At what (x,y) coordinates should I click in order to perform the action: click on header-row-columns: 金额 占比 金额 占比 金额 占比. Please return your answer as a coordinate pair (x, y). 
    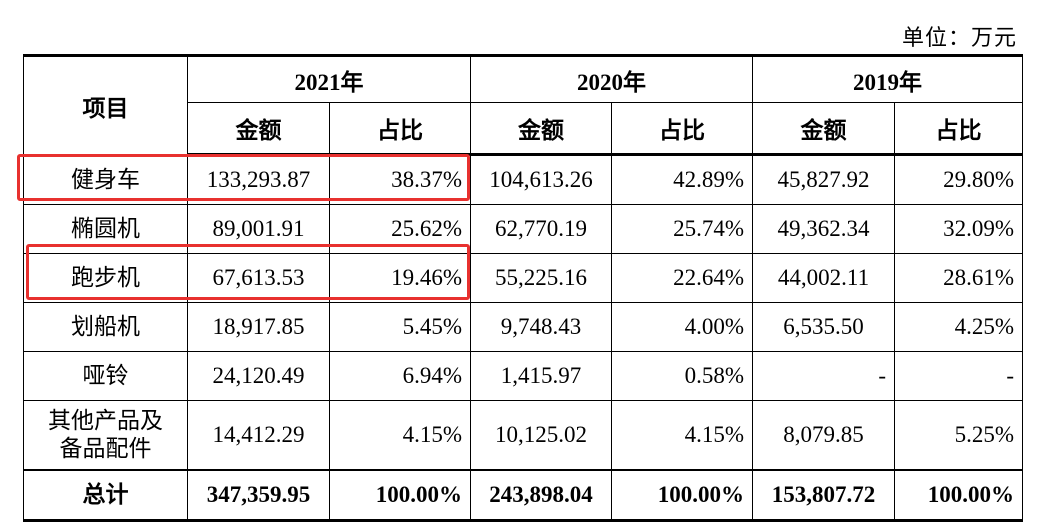
    Looking at the image, I should click on (523, 129).